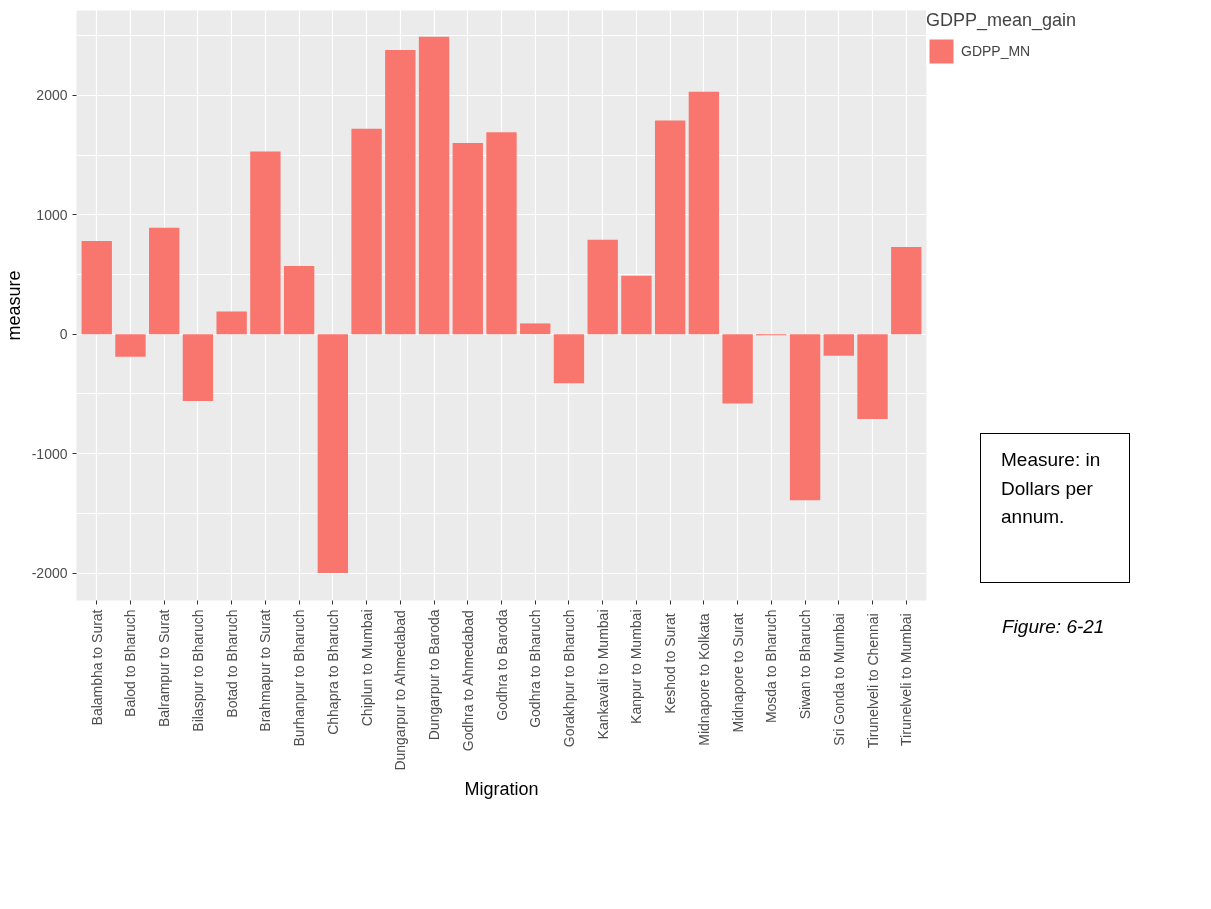 This screenshot has height=909, width=1211. What do you see at coordinates (13, 305) in the screenshot?
I see `y-axis-title: measure` at bounding box center [13, 305].